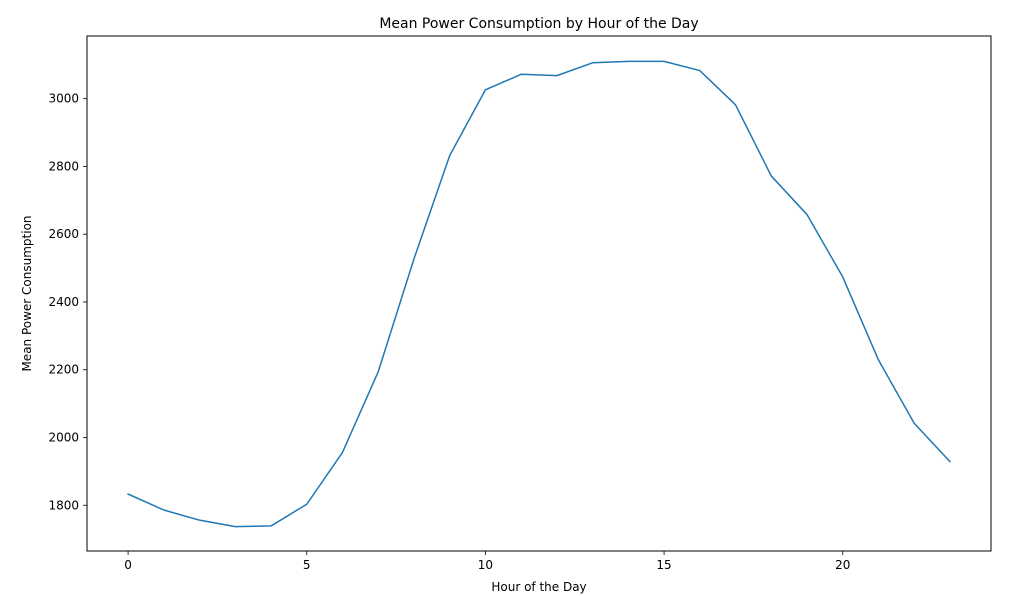 The width and height of the screenshot is (1025, 596). I want to click on y-tick-label: 2200, so click(63, 370).